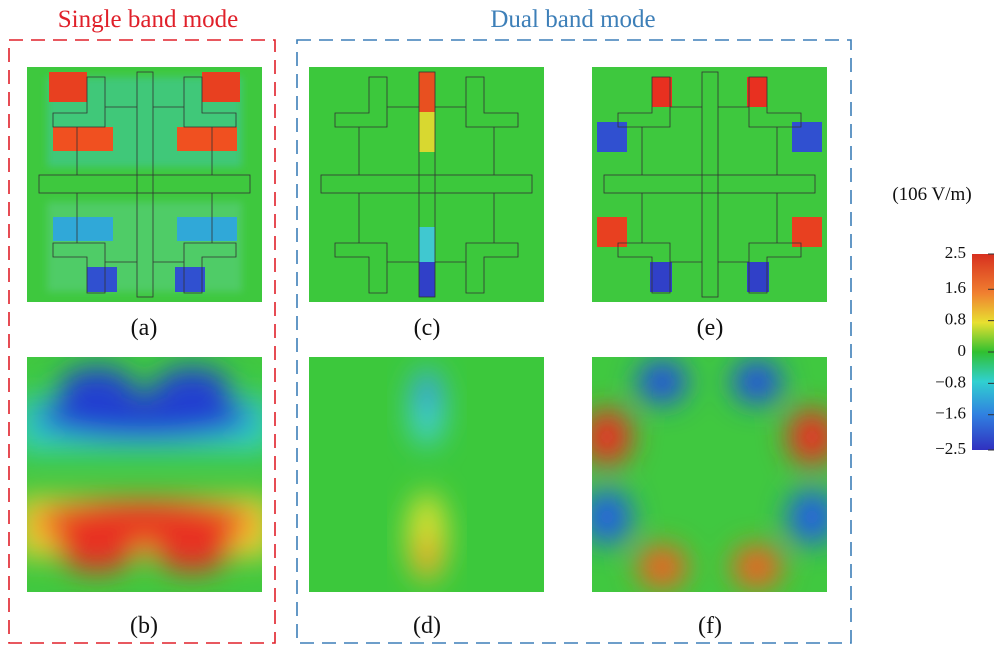 The height and width of the screenshot is (647, 1001). I want to click on colorbar-tick-label: −2.5, so click(950, 448).